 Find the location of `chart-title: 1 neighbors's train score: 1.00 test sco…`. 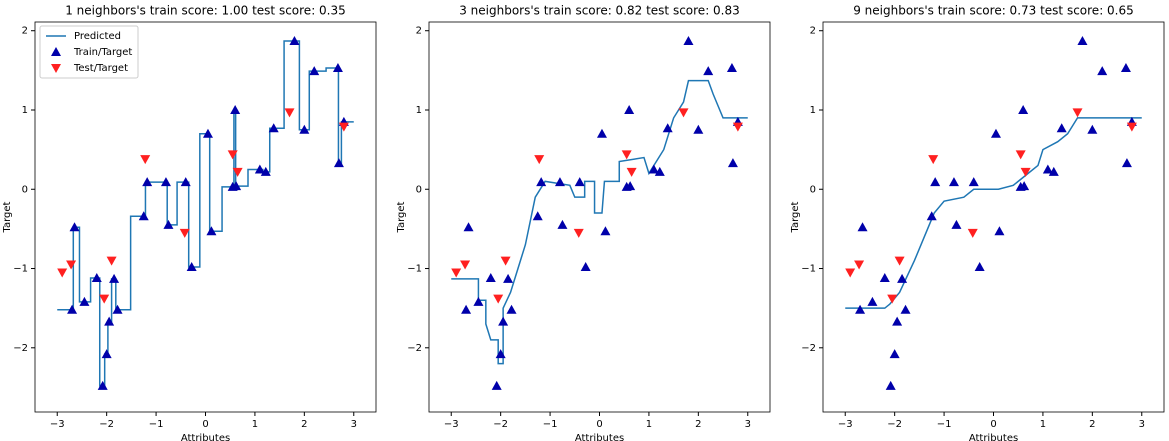

chart-title: 1 neighbors's train score: 1.00 test sco… is located at coordinates (205, 11).